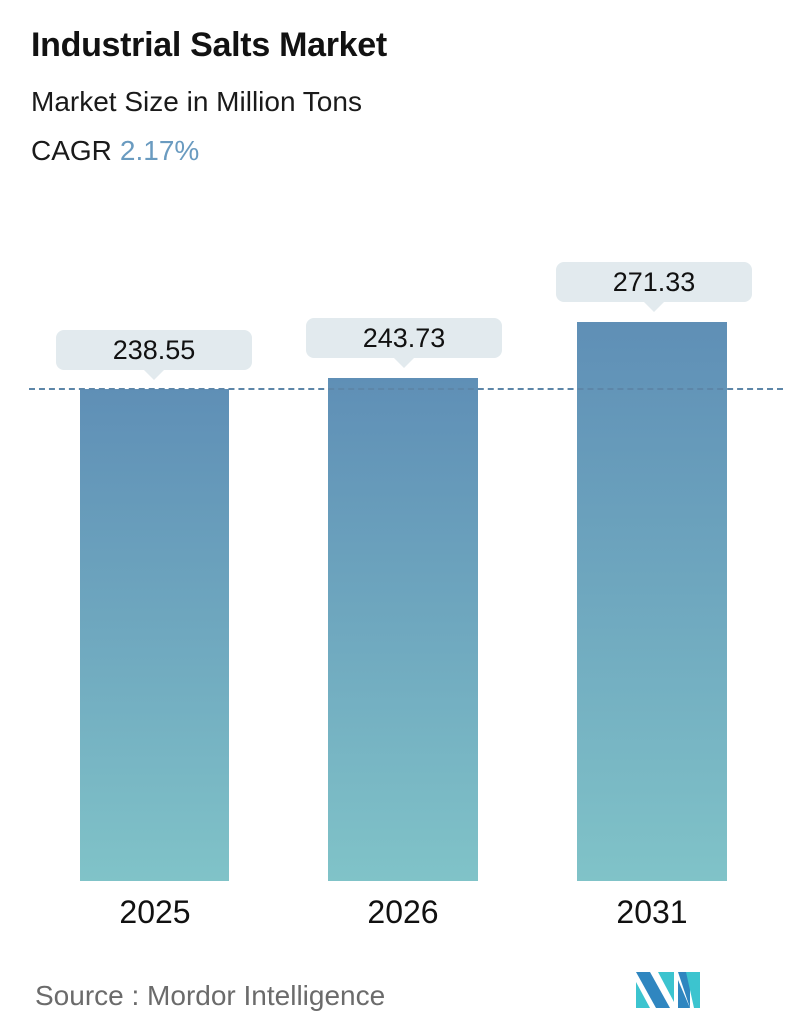 This screenshot has width=796, height=1034. I want to click on value-label-2031: 271.33, so click(654, 287).